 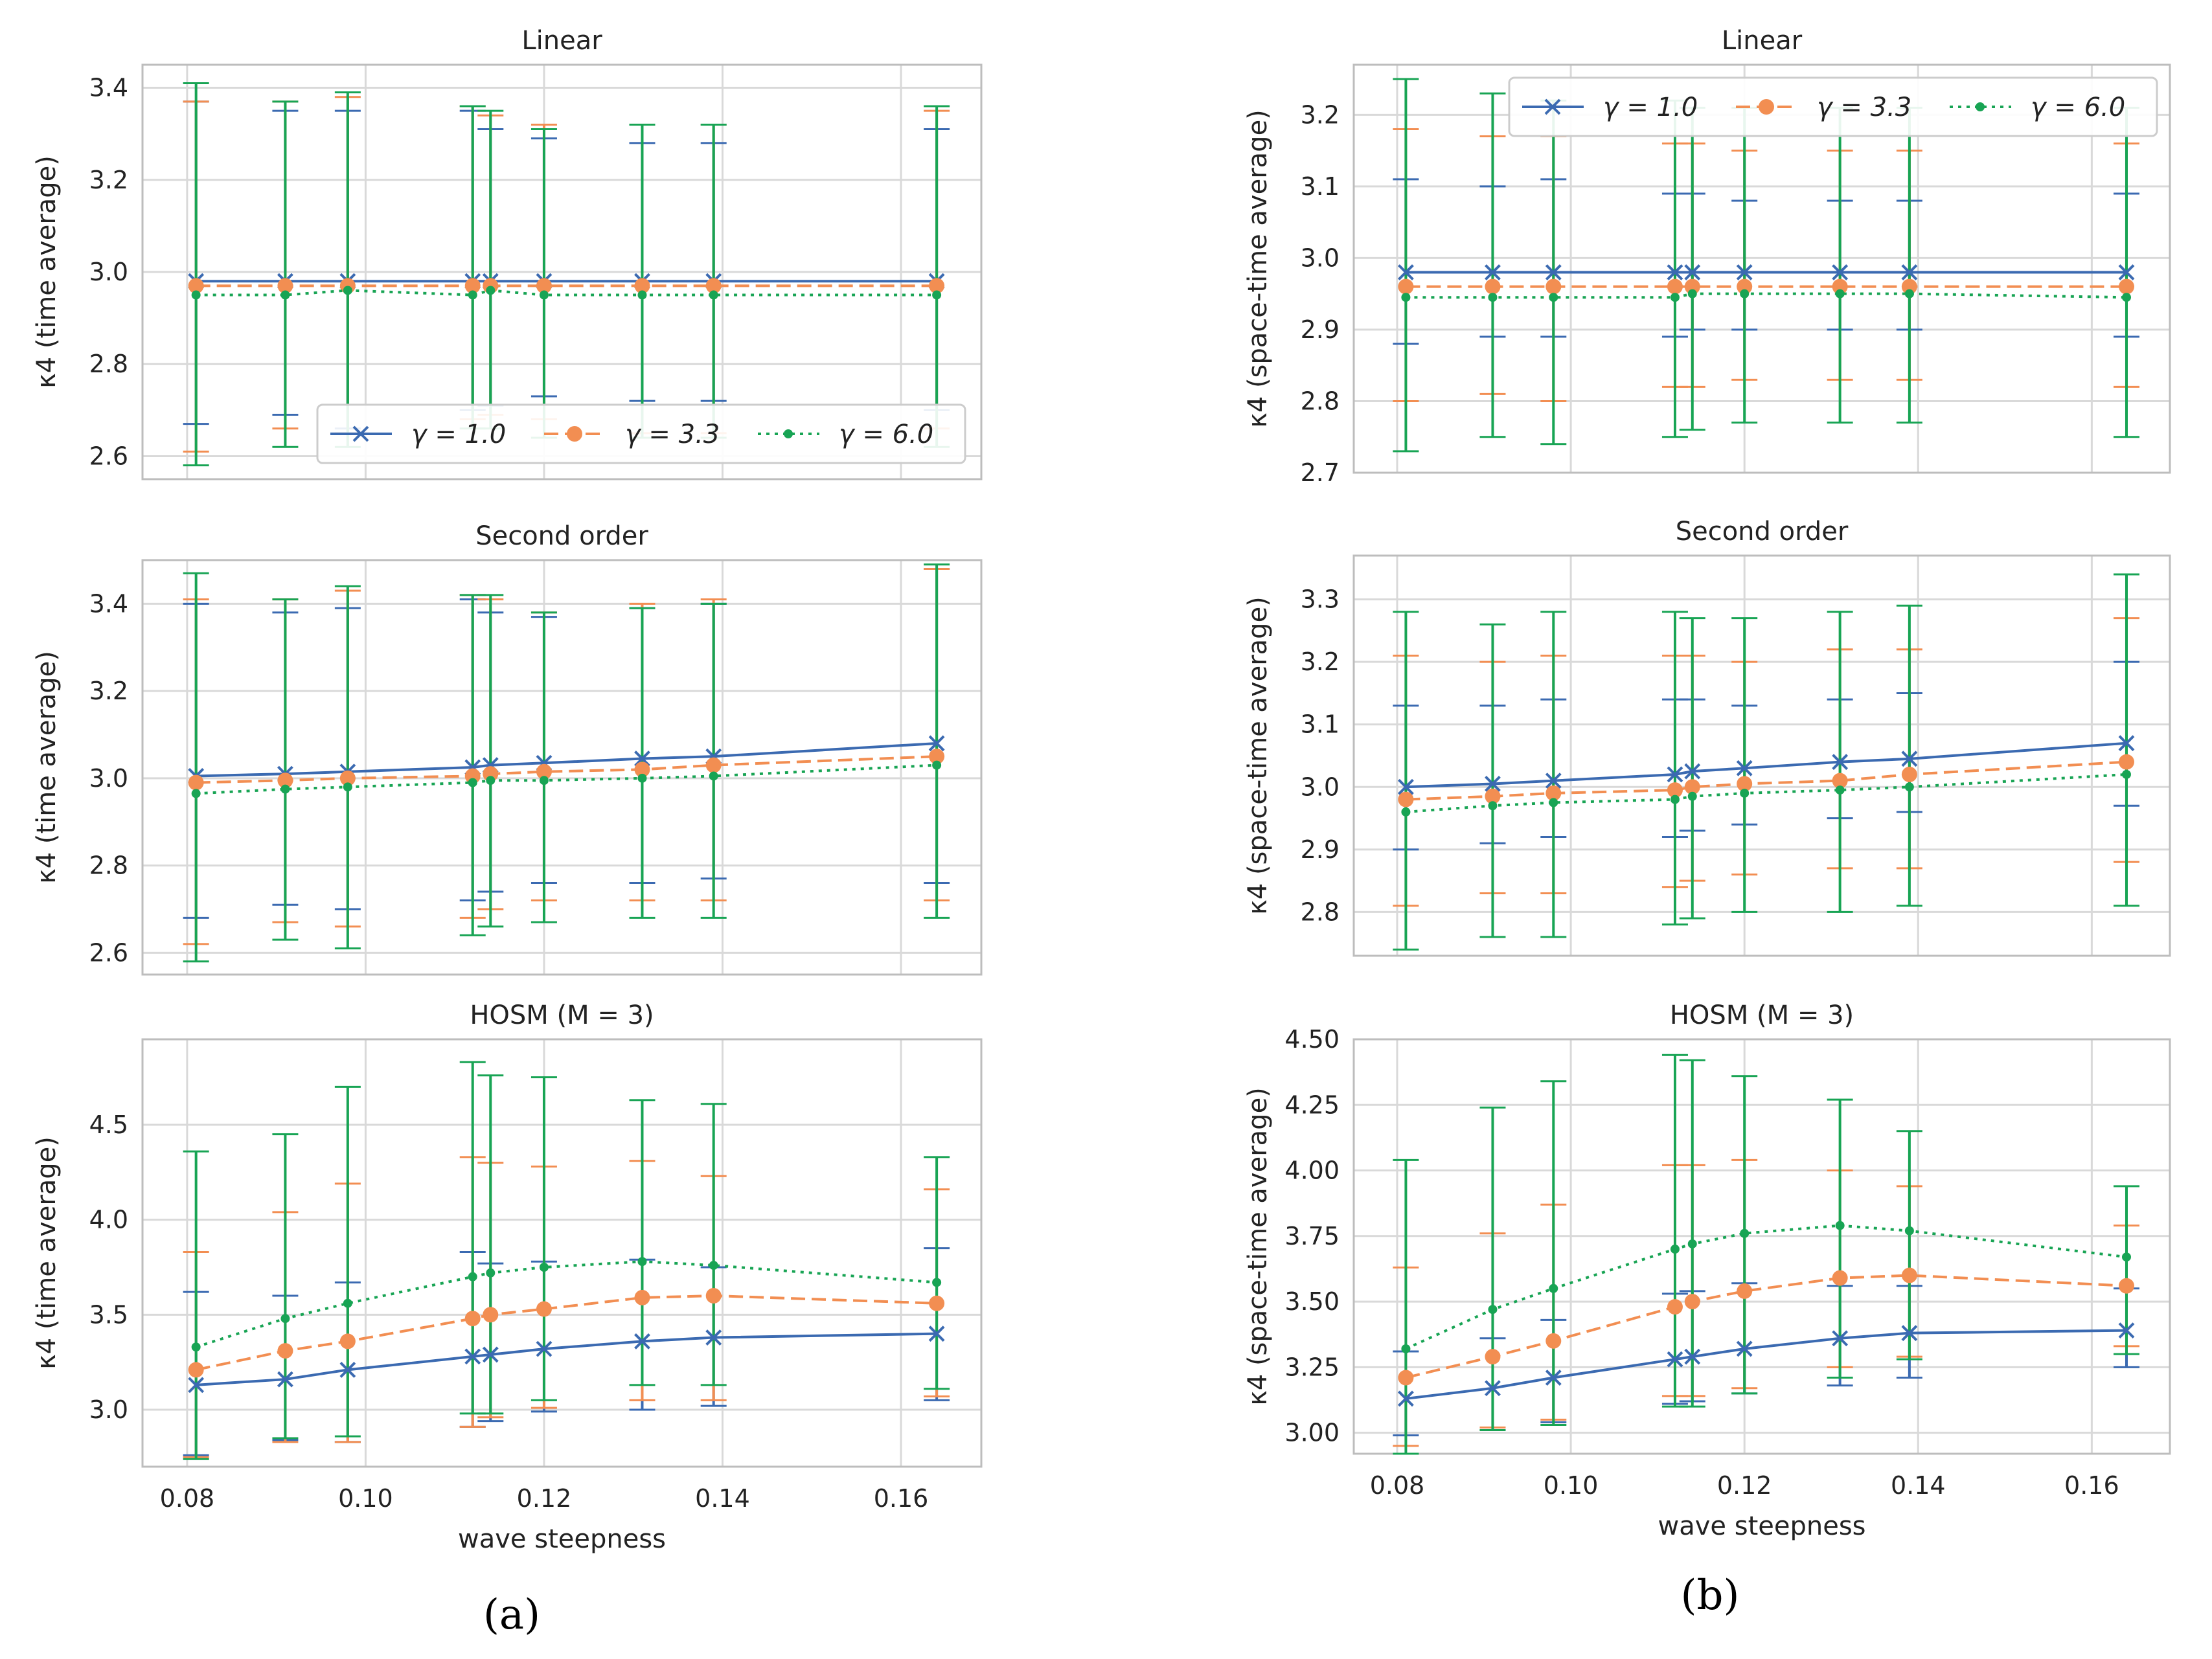 I want to click on legend: γ = 1.0 γ = 3.3 γ = 6.0, so click(x=1833, y=107).